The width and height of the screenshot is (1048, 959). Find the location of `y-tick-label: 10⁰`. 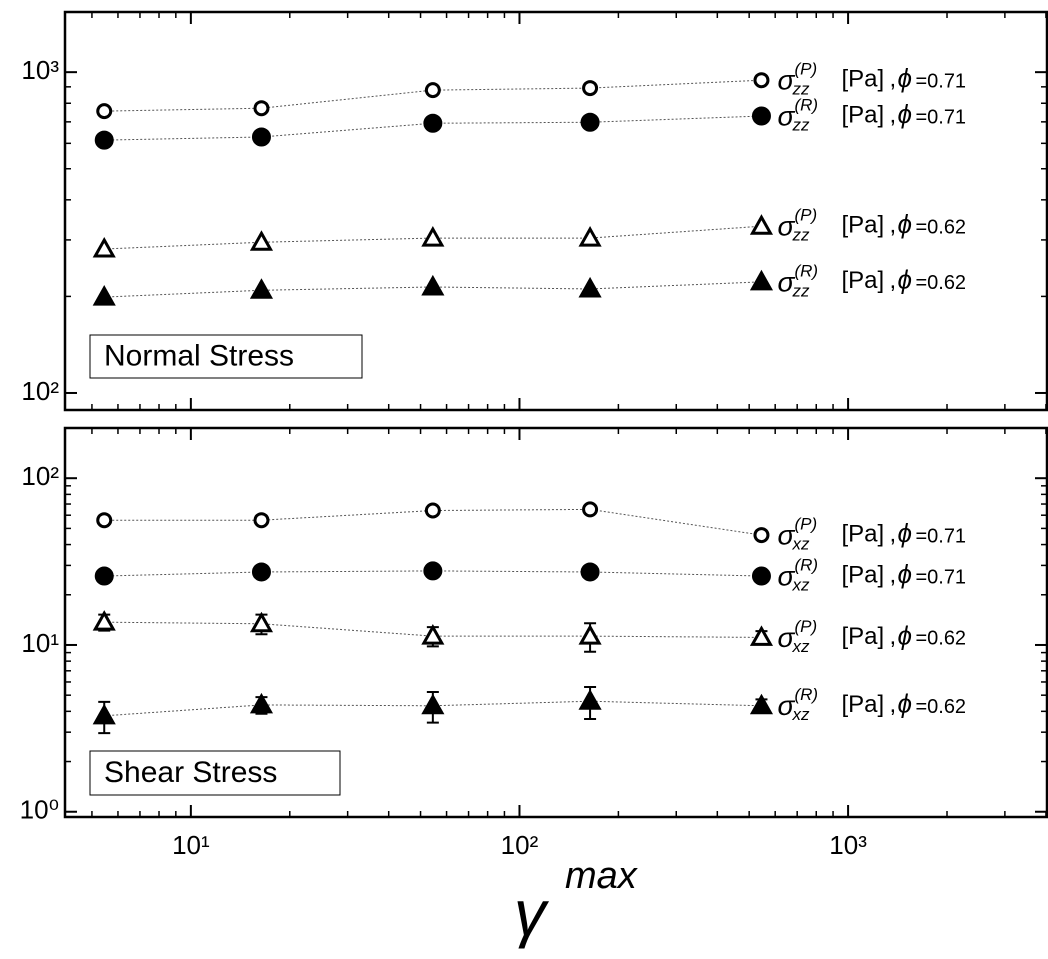

y-tick-label: 10⁰ is located at coordinates (39, 810).